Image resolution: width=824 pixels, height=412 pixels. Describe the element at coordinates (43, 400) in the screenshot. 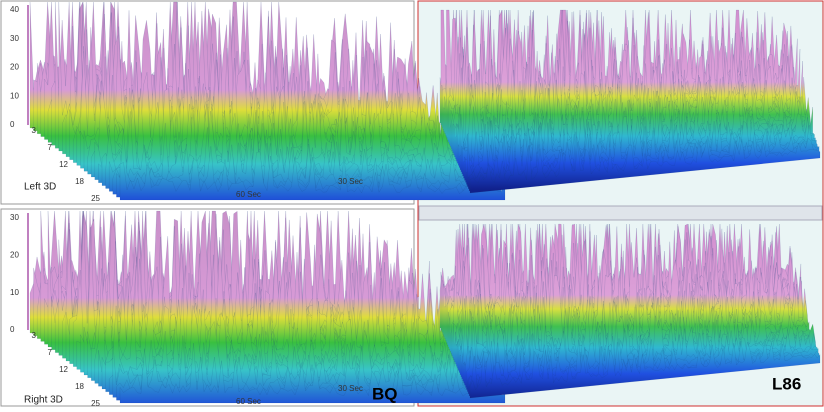

I see `panel-label: Right 3D` at that location.